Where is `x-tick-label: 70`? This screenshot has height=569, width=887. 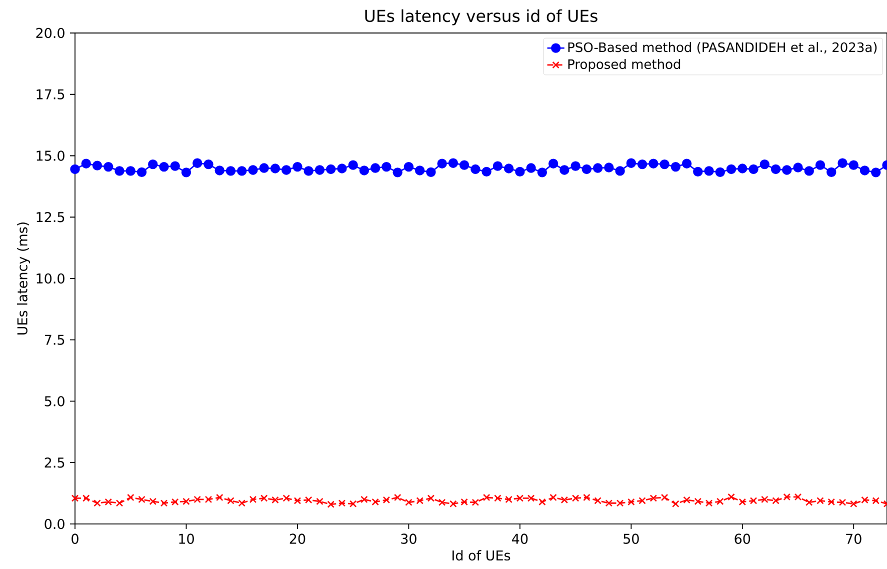 x-tick-label: 70 is located at coordinates (854, 539).